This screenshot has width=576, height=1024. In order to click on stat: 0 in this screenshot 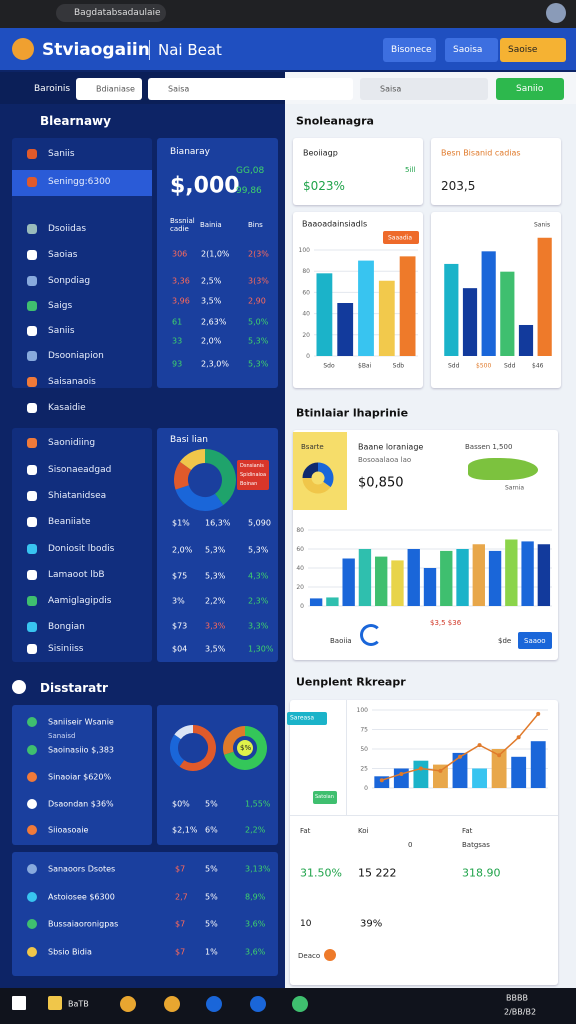, I will do `click(410, 845)`.